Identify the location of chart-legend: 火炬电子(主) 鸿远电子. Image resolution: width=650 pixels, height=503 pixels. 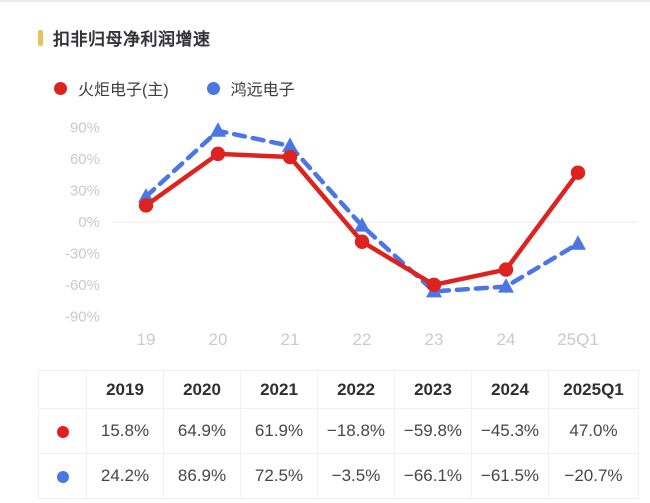
(174, 88).